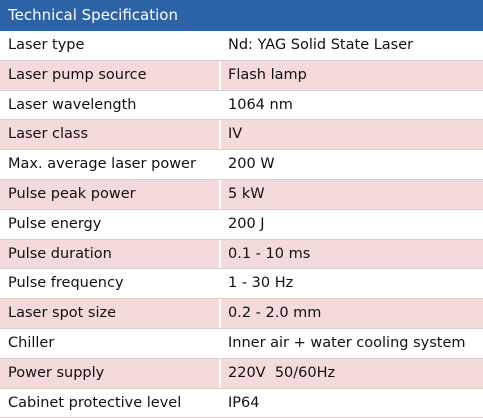 This screenshot has height=418, width=483. I want to click on table-row: Laser class IV, so click(241, 135).